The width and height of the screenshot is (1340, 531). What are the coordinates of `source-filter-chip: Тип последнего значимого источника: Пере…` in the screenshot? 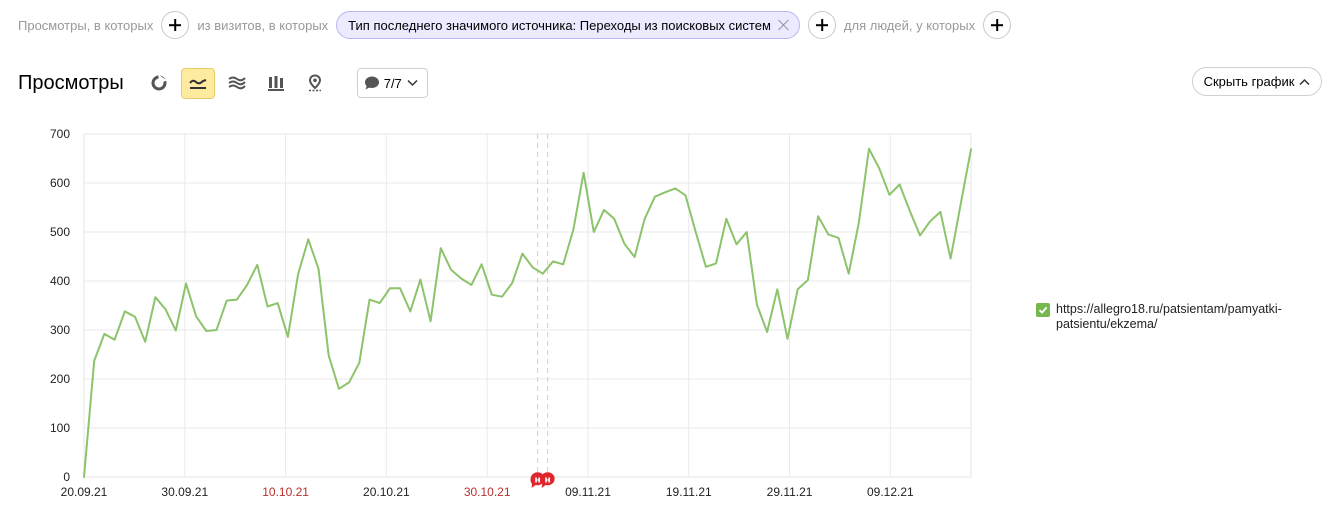 It's located at (568, 25).